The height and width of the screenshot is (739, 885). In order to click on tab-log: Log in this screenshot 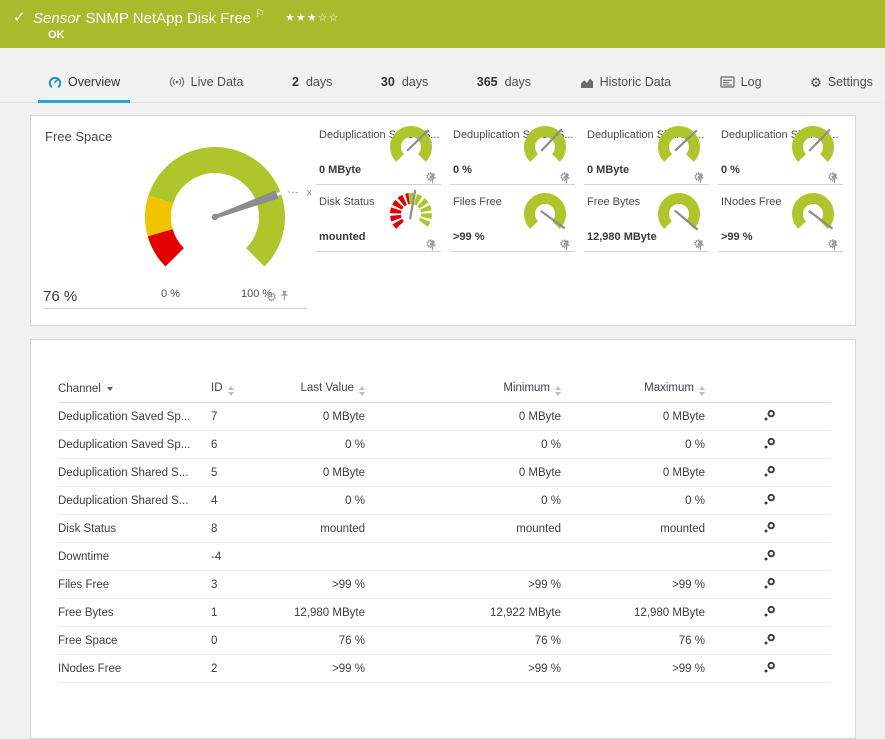, I will do `click(741, 82)`.